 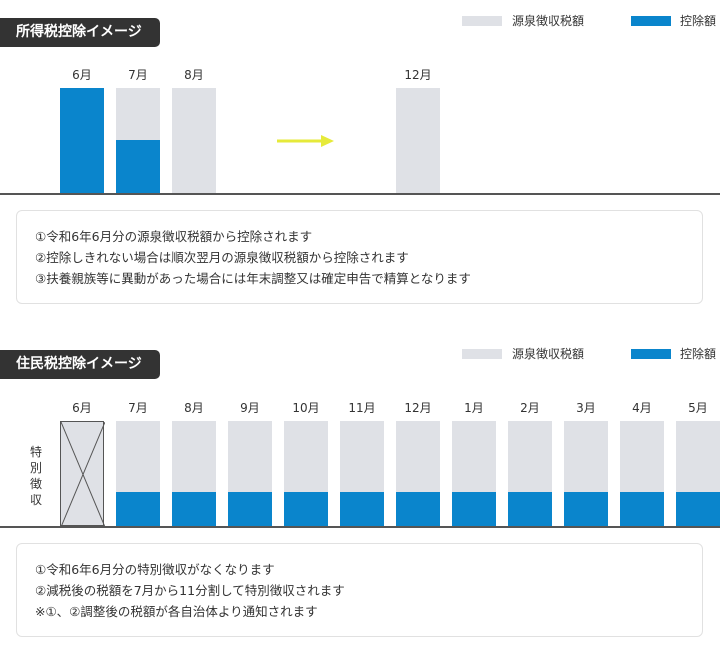 I want to click on resident-tax-month-label: 1月, so click(x=474, y=408).